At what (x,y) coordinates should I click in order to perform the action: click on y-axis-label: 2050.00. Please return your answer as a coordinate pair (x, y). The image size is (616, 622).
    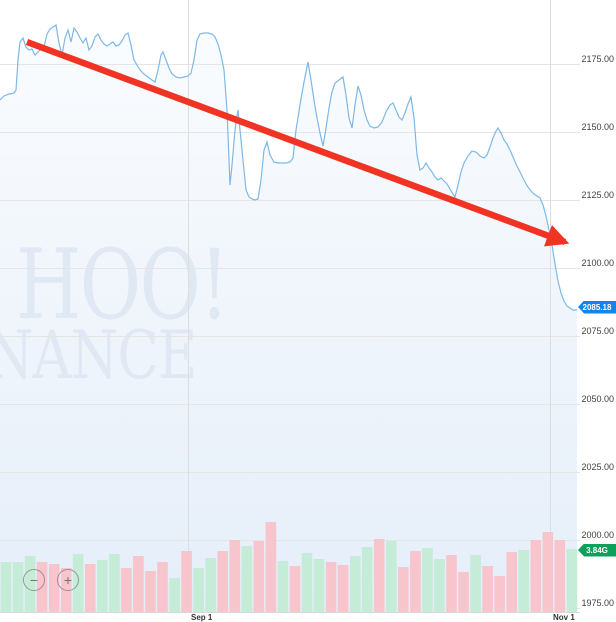
    Looking at the image, I should click on (597, 399).